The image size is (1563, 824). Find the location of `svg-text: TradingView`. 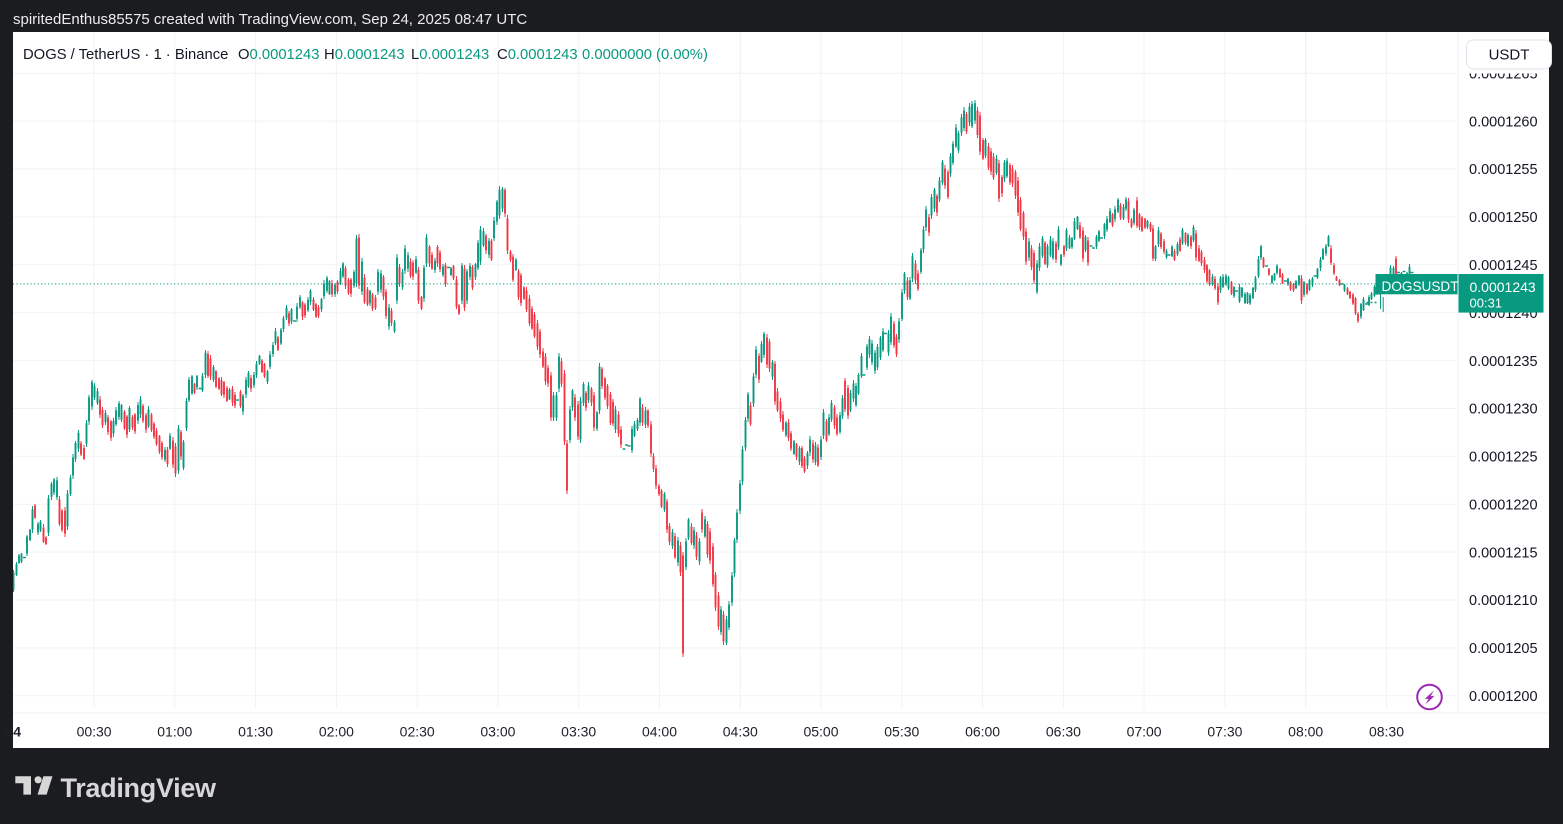

svg-text: TradingView is located at coordinates (139, 788).